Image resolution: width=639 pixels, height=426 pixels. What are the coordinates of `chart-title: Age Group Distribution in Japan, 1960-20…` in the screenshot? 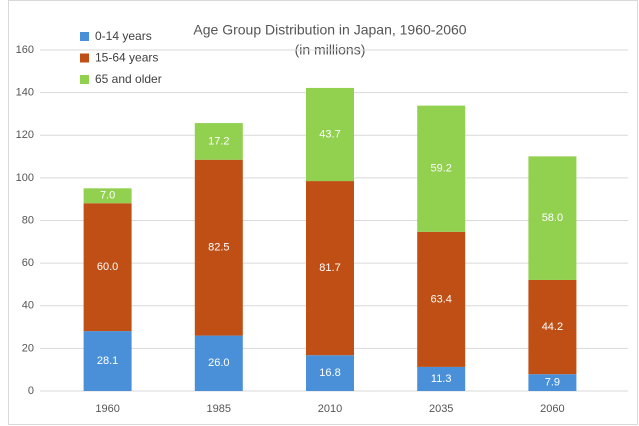 It's located at (329, 30).